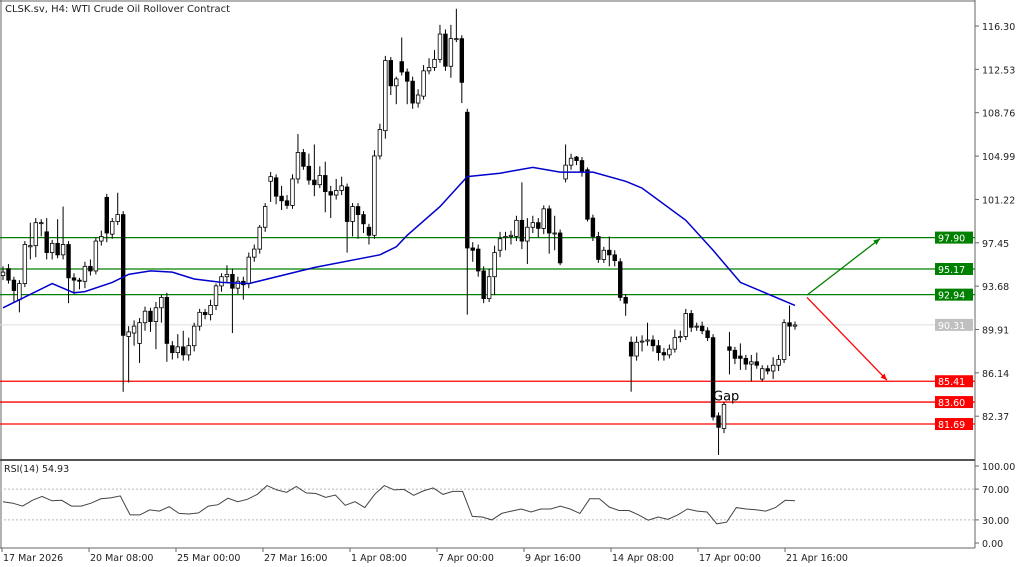 The height and width of the screenshot is (567, 1024). I want to click on annotations: Gap, so click(800, 321).